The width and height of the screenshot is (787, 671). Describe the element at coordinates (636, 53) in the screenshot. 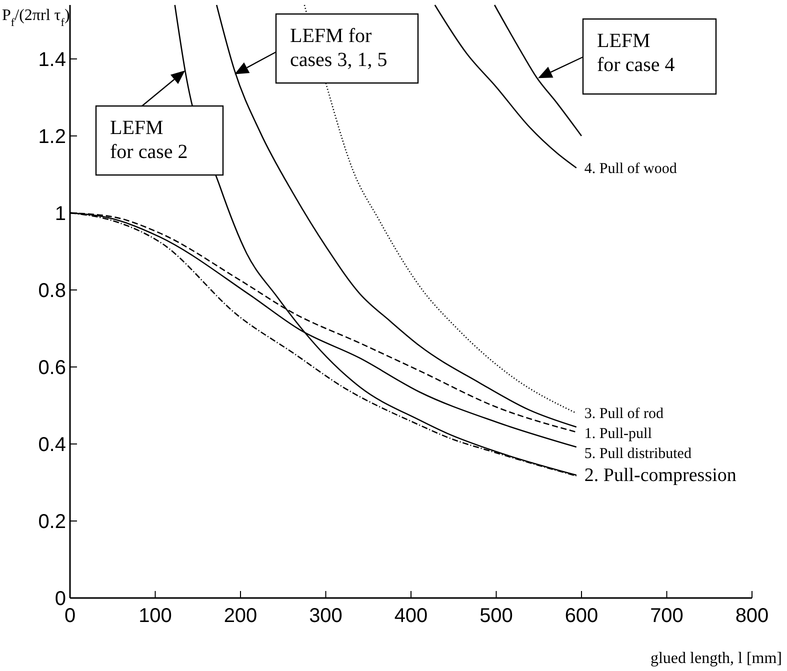

I see `annotation: LEFM for case 4` at that location.